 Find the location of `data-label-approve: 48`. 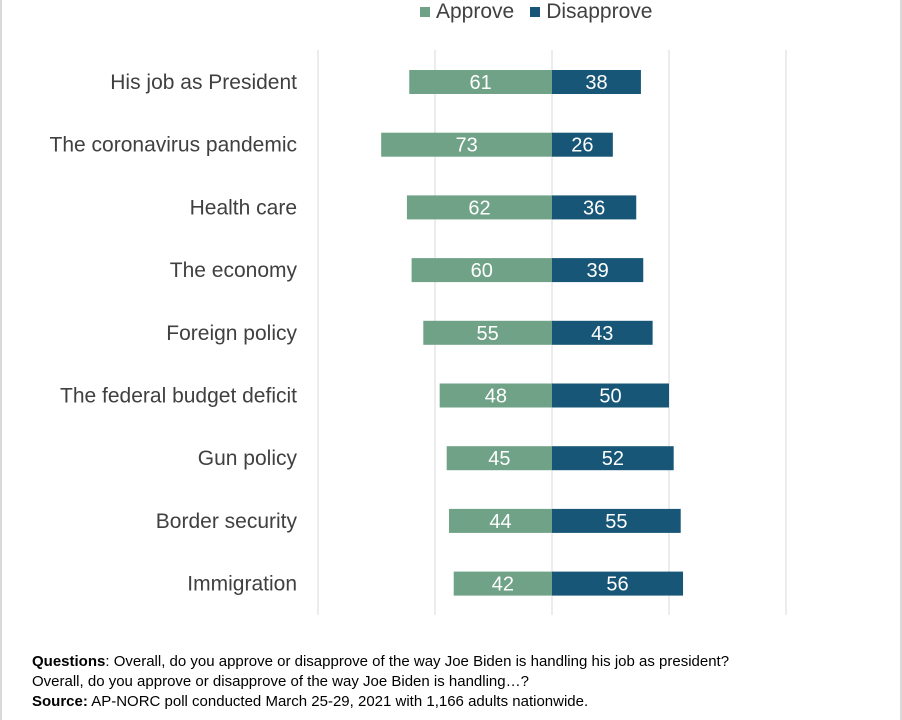

data-label-approve: 48 is located at coordinates (496, 397).